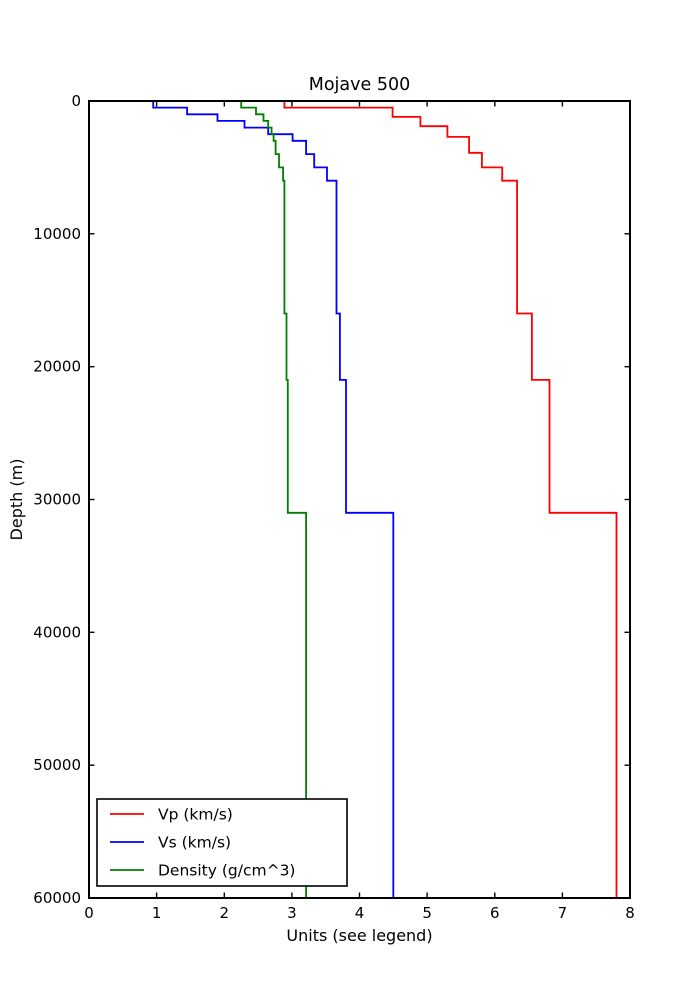  I want to click on curve-density, so click(265, 499).